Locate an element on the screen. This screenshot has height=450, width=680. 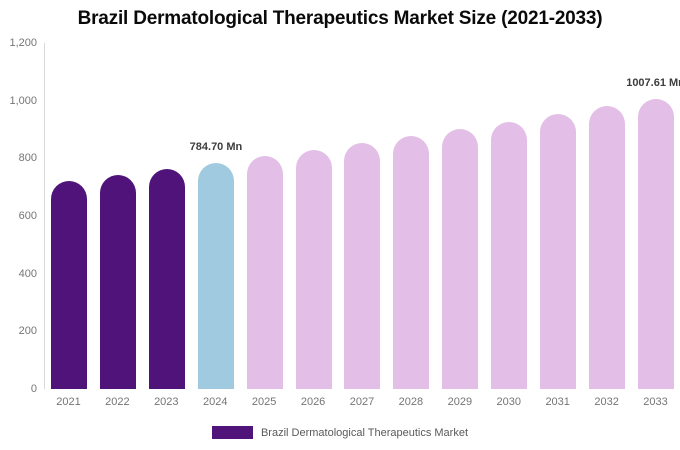
bar-2033 is located at coordinates (655, 243).